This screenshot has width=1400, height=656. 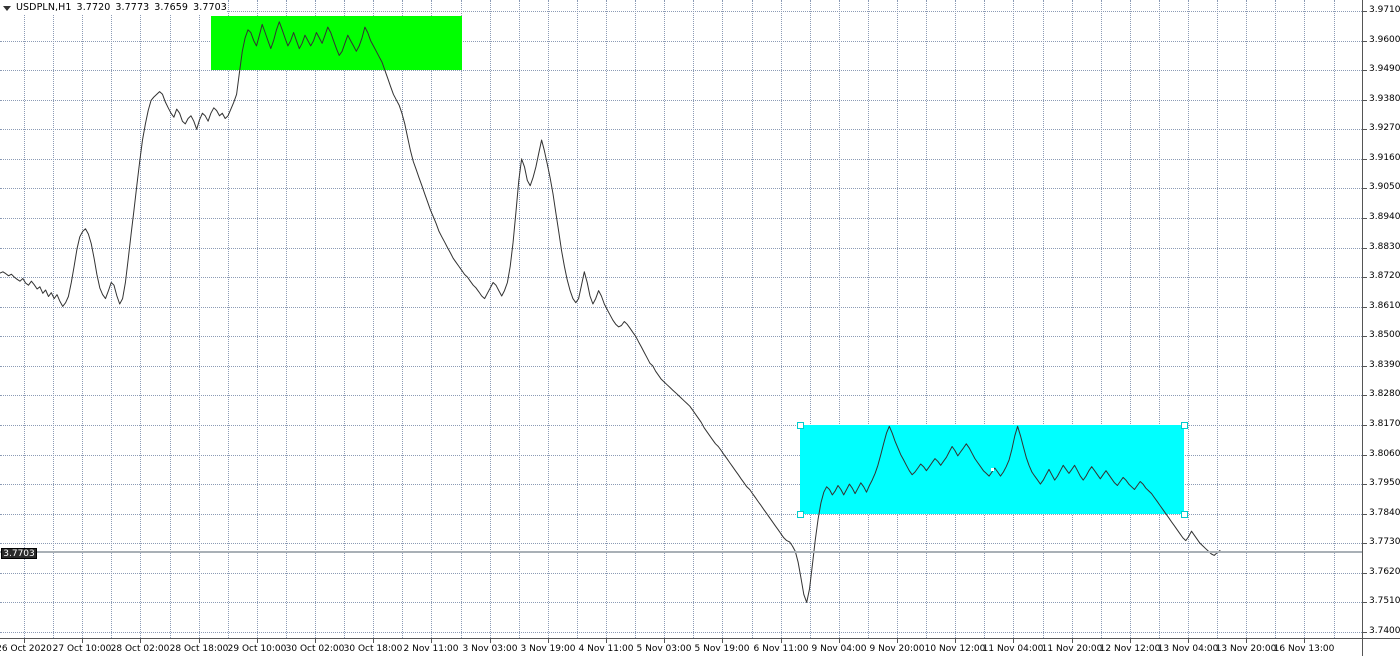 What do you see at coordinates (1384, 157) in the screenshot?
I see `price-axis-label: 3.9160` at bounding box center [1384, 157].